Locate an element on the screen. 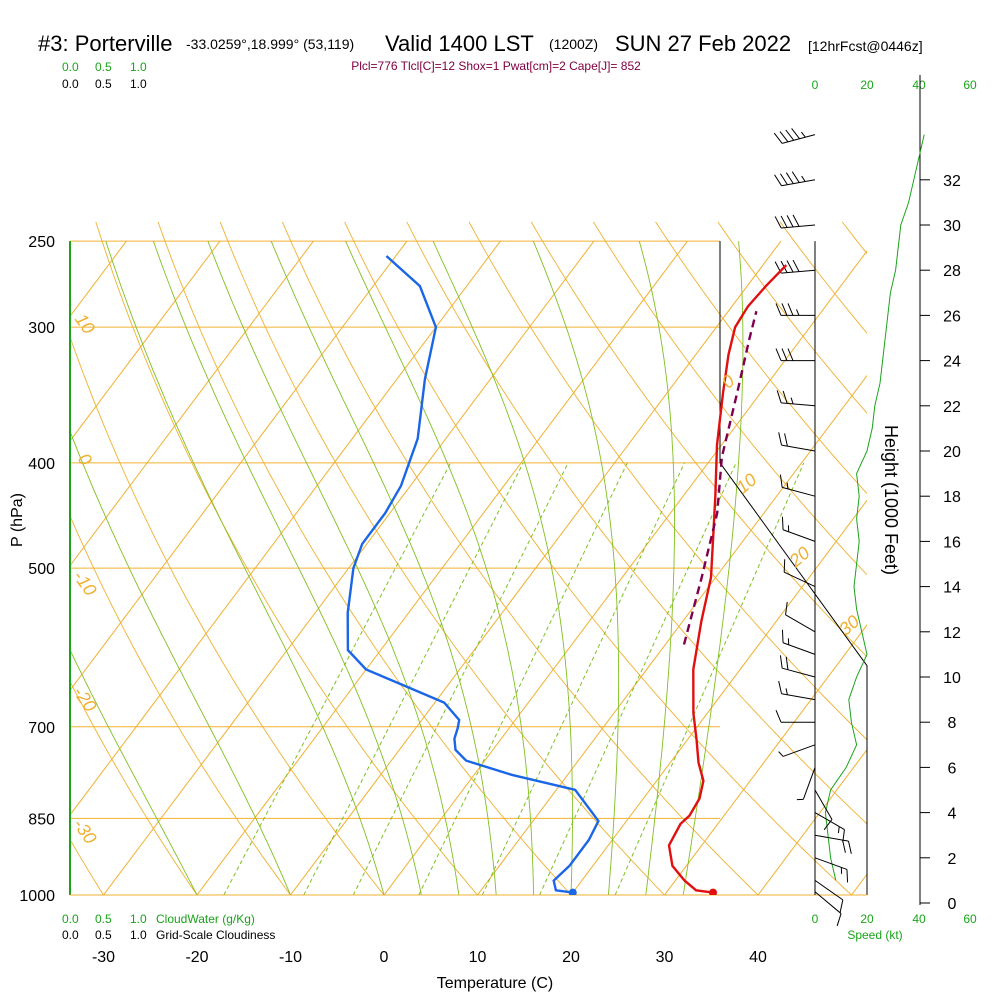  mixing-ratio-label: 3 is located at coordinates (347, 912).